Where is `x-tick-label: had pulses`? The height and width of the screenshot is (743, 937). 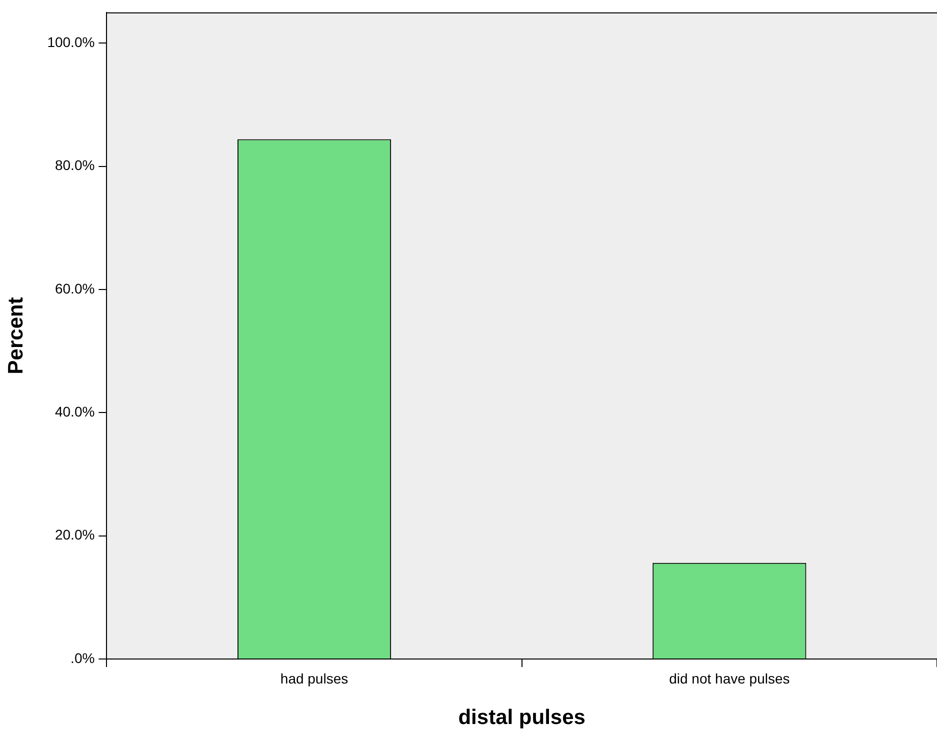
x-tick-label: had pulses is located at coordinates (314, 678).